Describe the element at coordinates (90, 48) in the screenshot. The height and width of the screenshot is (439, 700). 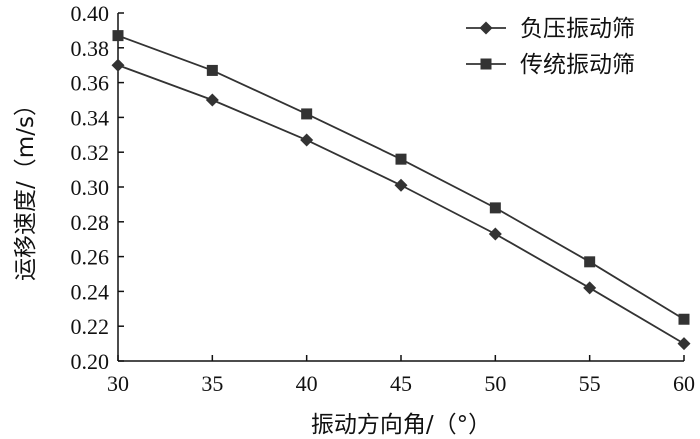
I see `y-tick-label: 0.38` at that location.